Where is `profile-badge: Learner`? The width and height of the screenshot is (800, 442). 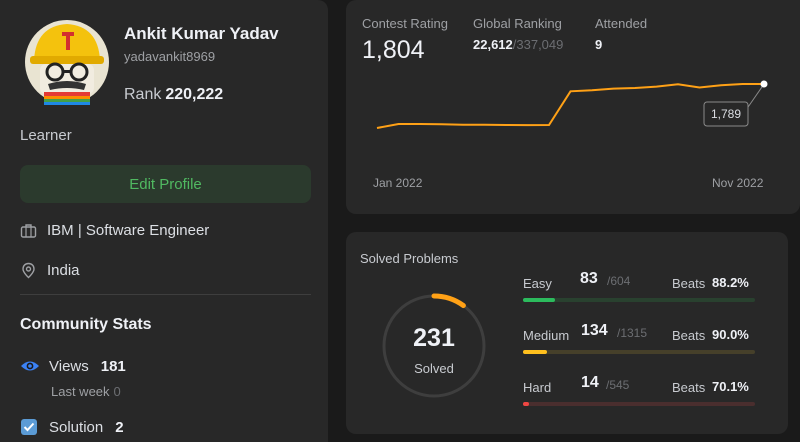 profile-badge: Learner is located at coordinates (46, 135).